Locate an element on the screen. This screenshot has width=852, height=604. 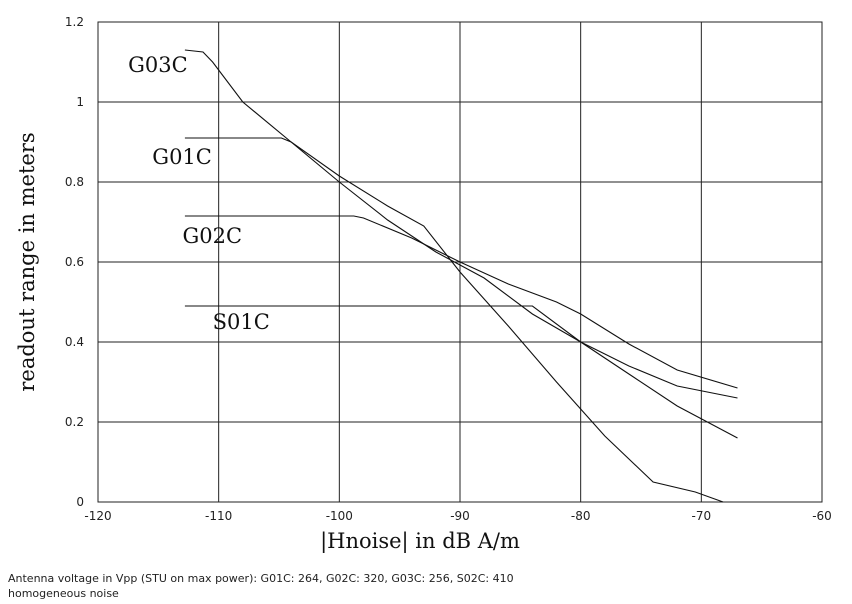
y-tick-label: 0 is located at coordinates (80, 502).